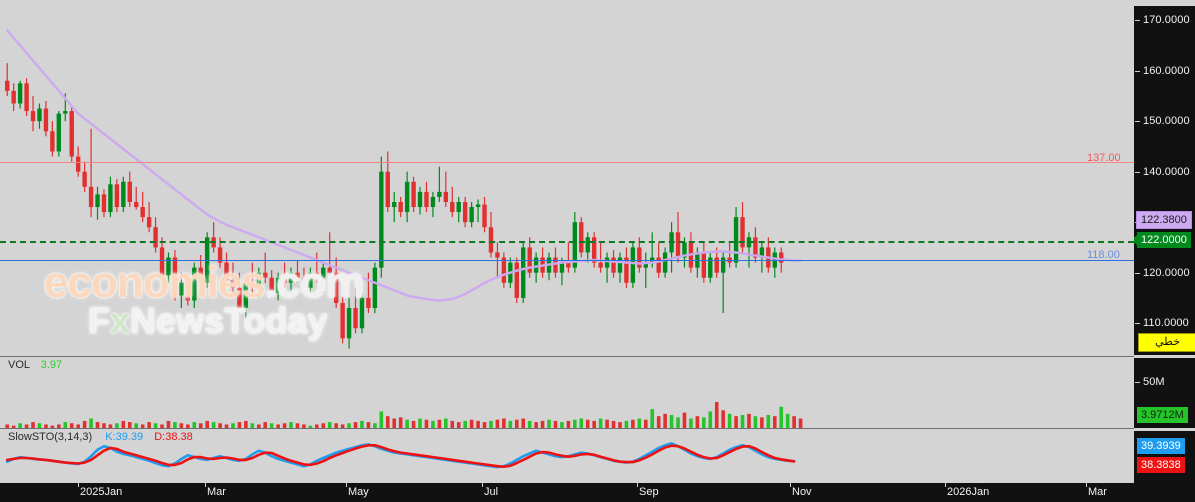 The image size is (1195, 502). Describe the element at coordinates (1166, 273) in the screenshot. I see `scale-tick-label: 120.0000` at that location.